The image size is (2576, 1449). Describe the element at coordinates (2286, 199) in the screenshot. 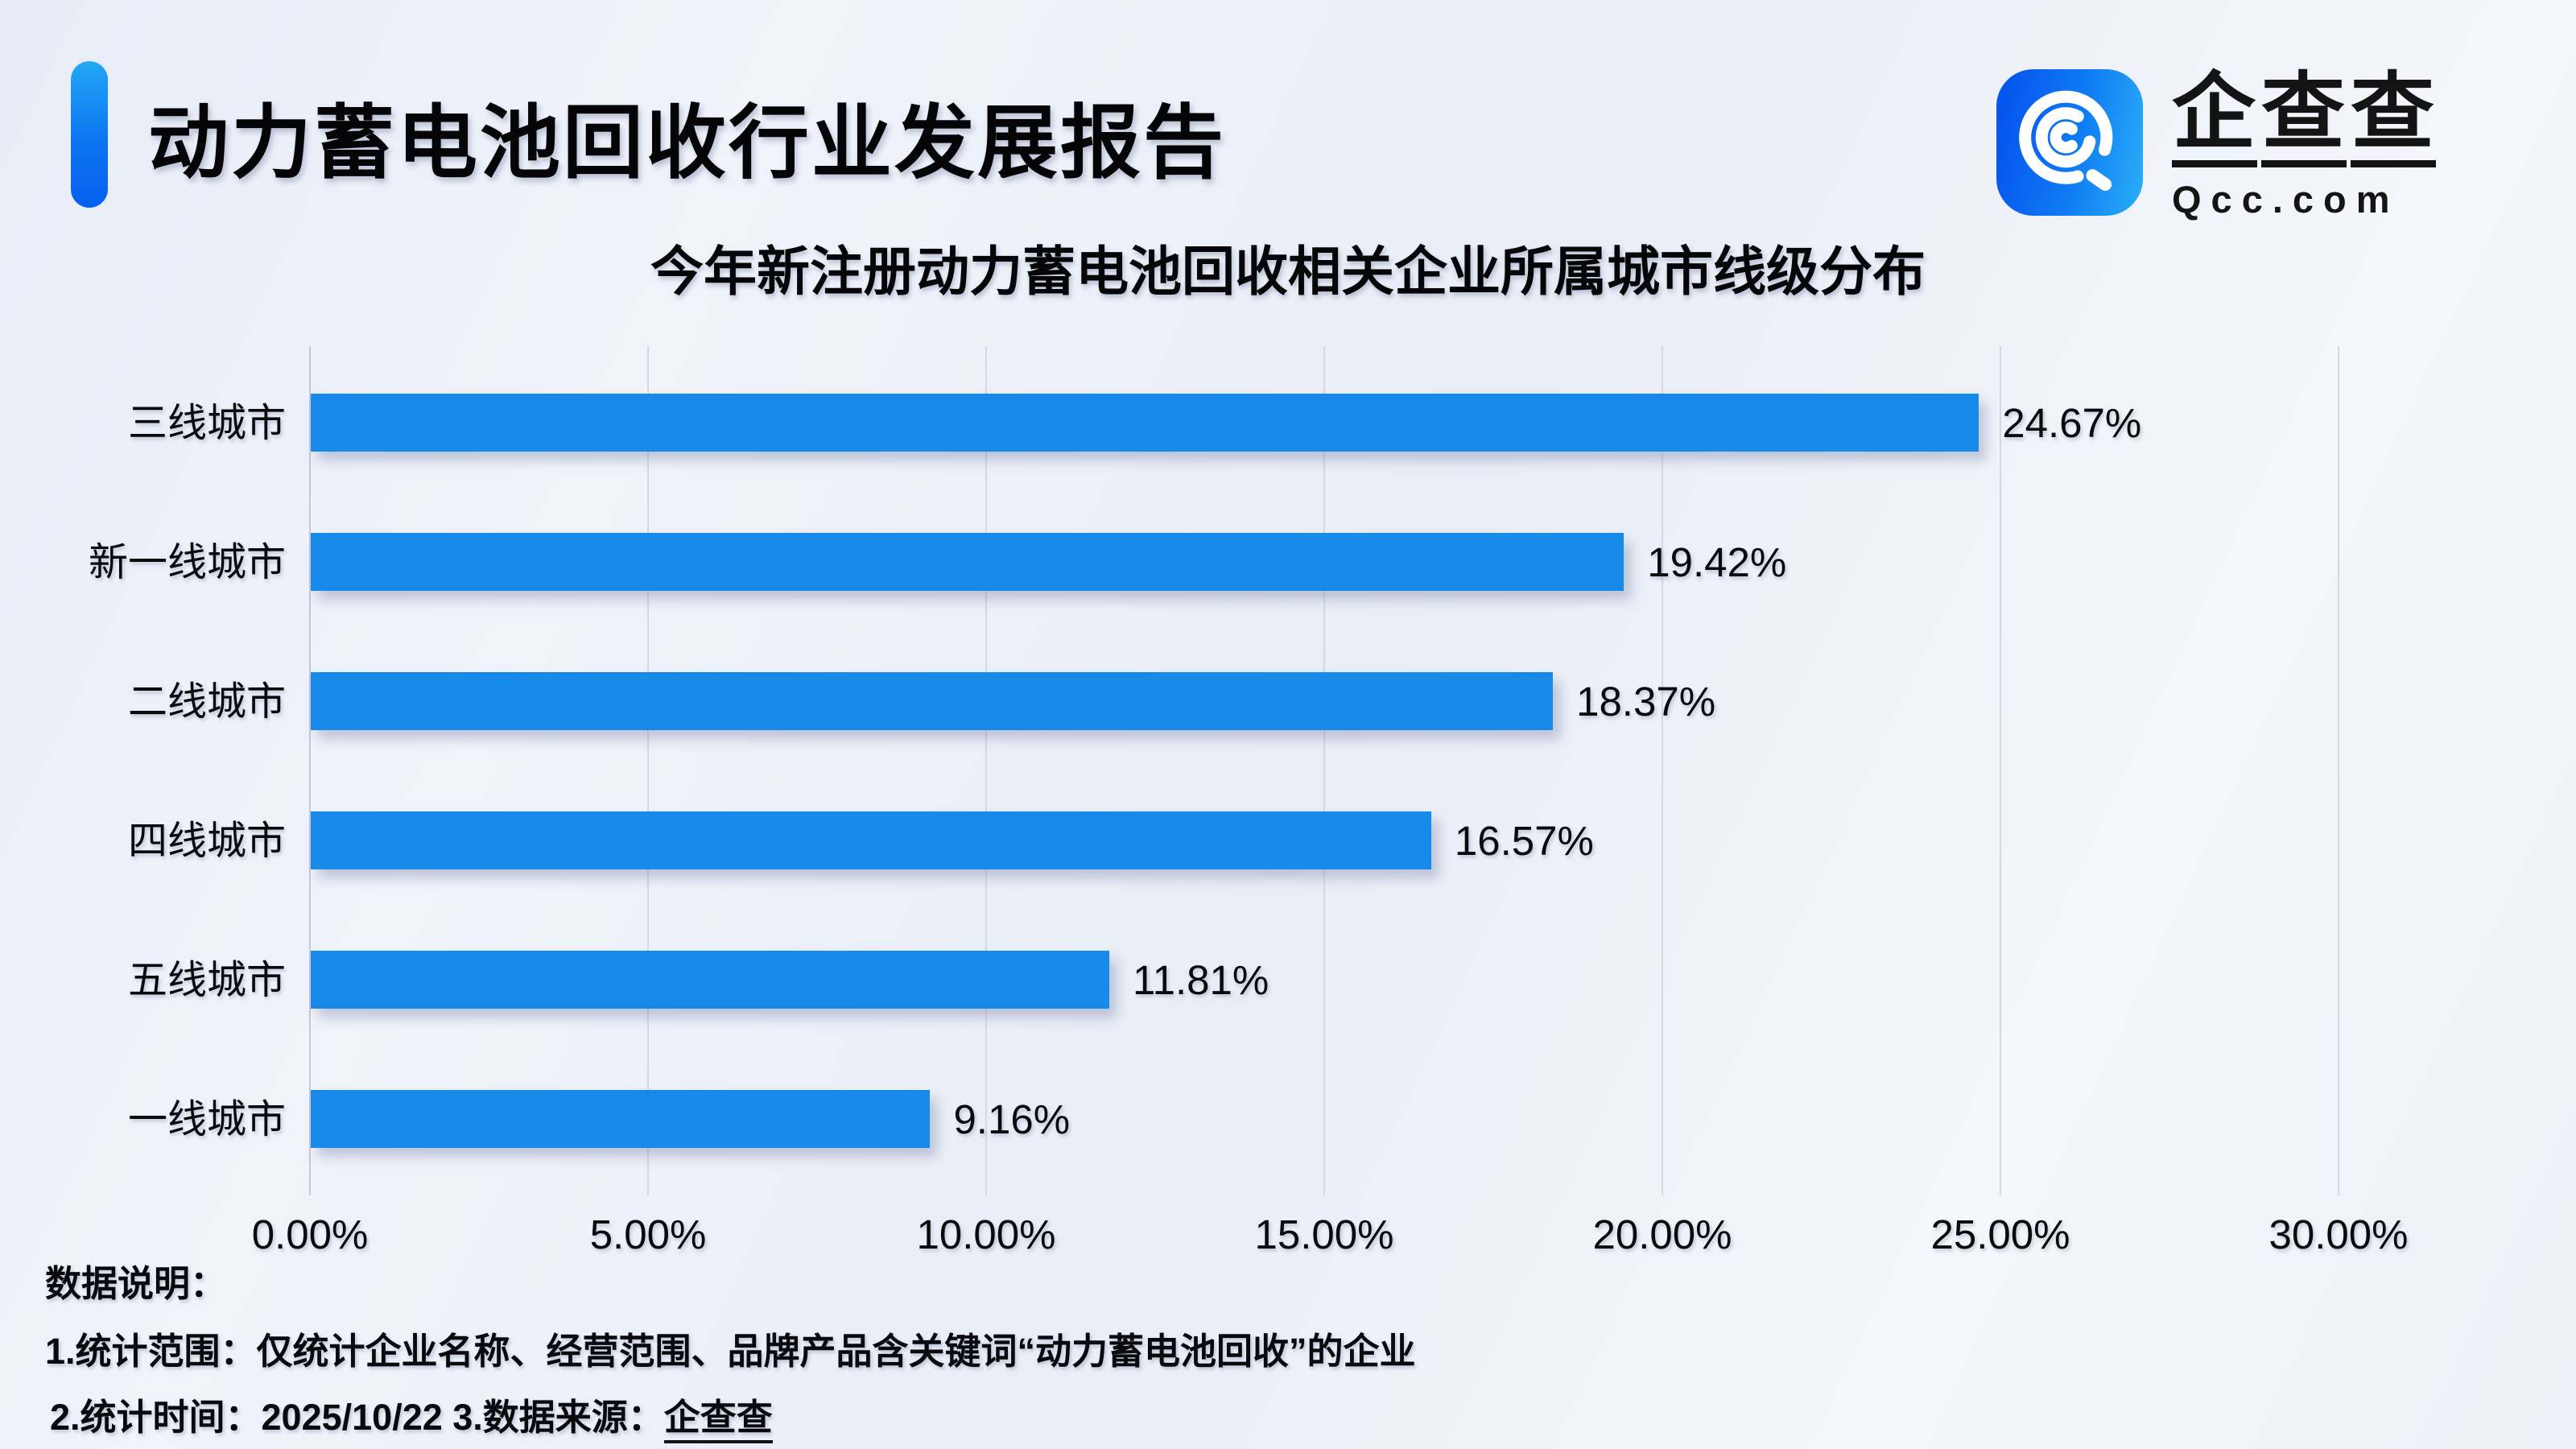

I see `qcc-logo-domain: Qcc.com` at that location.